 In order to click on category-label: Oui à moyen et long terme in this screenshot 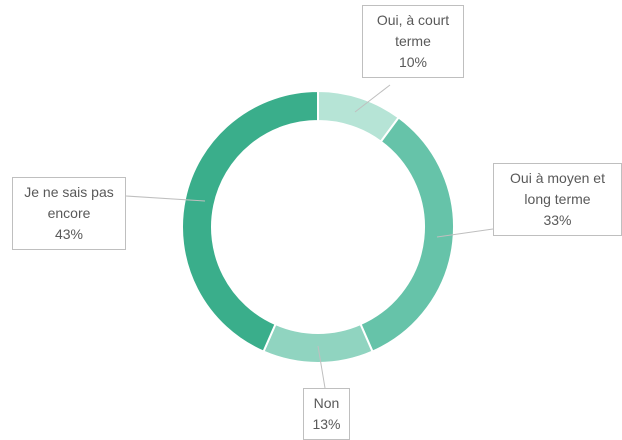, I will do `click(557, 188)`.